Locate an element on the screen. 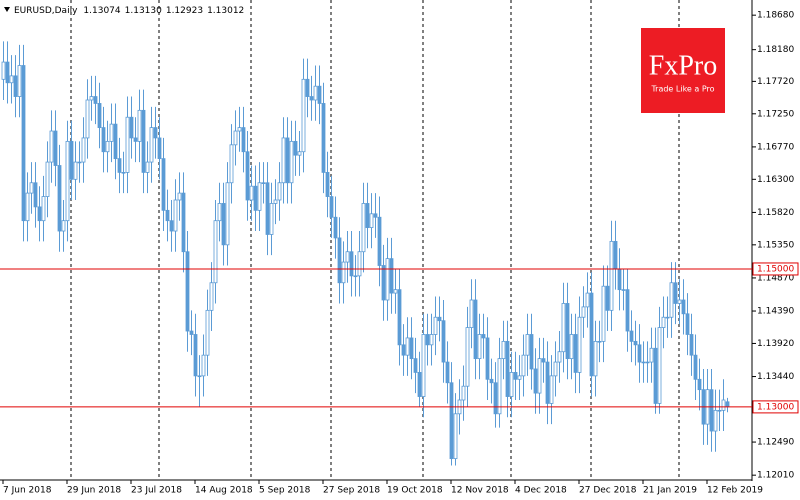 This screenshot has height=500, width=800. quote-close: 1.13012 is located at coordinates (225, 11).